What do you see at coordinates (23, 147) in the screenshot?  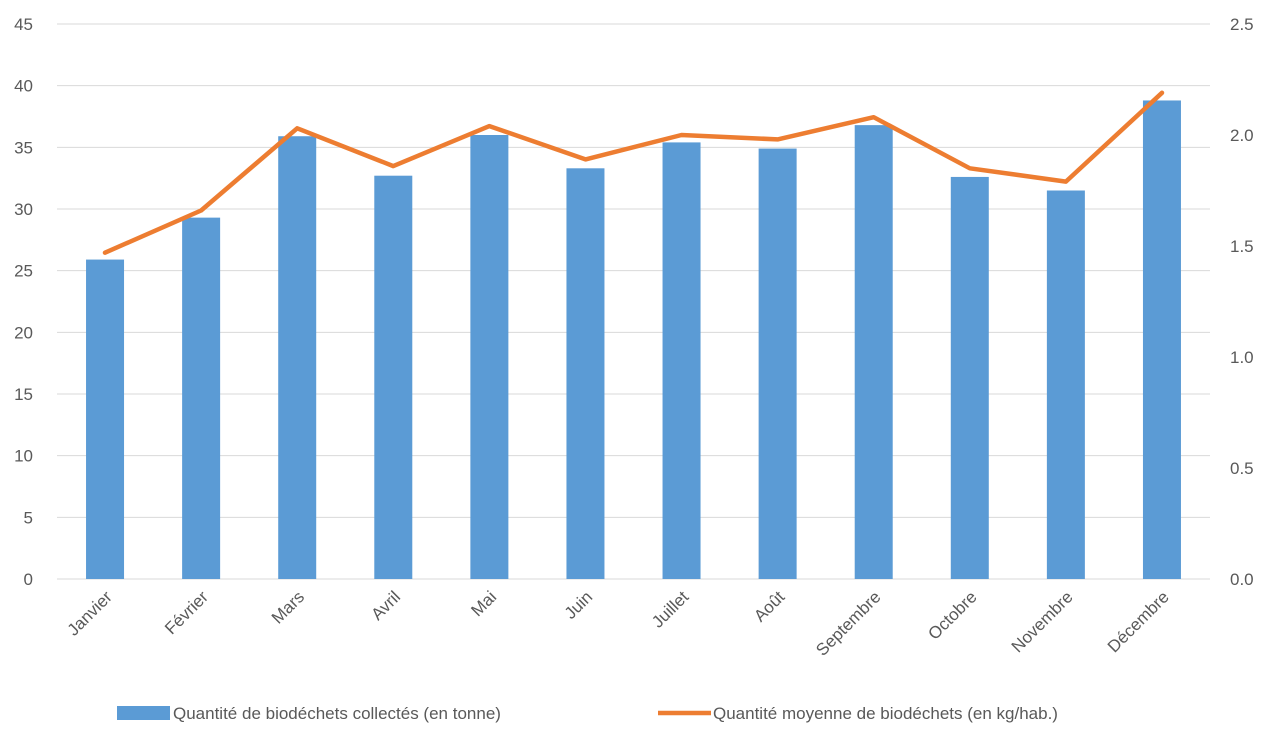 I see `y-left-tick-label: 35` at bounding box center [23, 147].